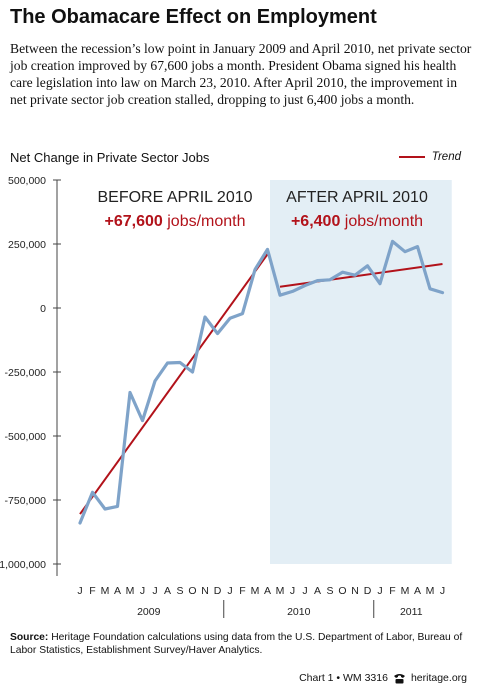 This screenshot has height=700, width=483. What do you see at coordinates (136, 221) in the screenshot?
I see `annotation-number: +67,600` at bounding box center [136, 221].